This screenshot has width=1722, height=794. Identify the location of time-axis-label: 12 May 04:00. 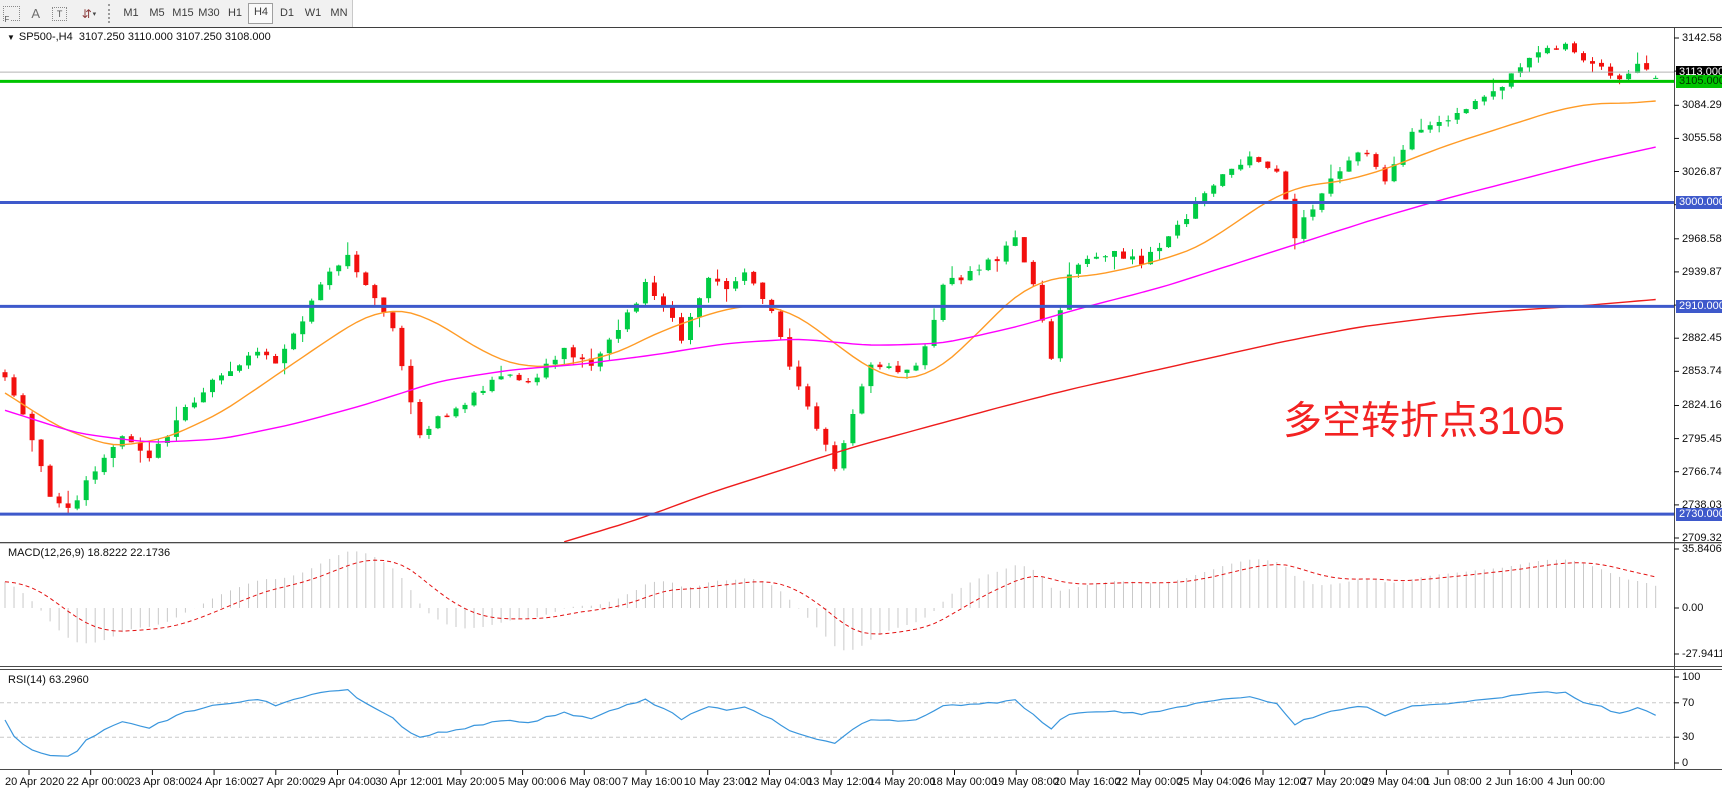
(779, 782).